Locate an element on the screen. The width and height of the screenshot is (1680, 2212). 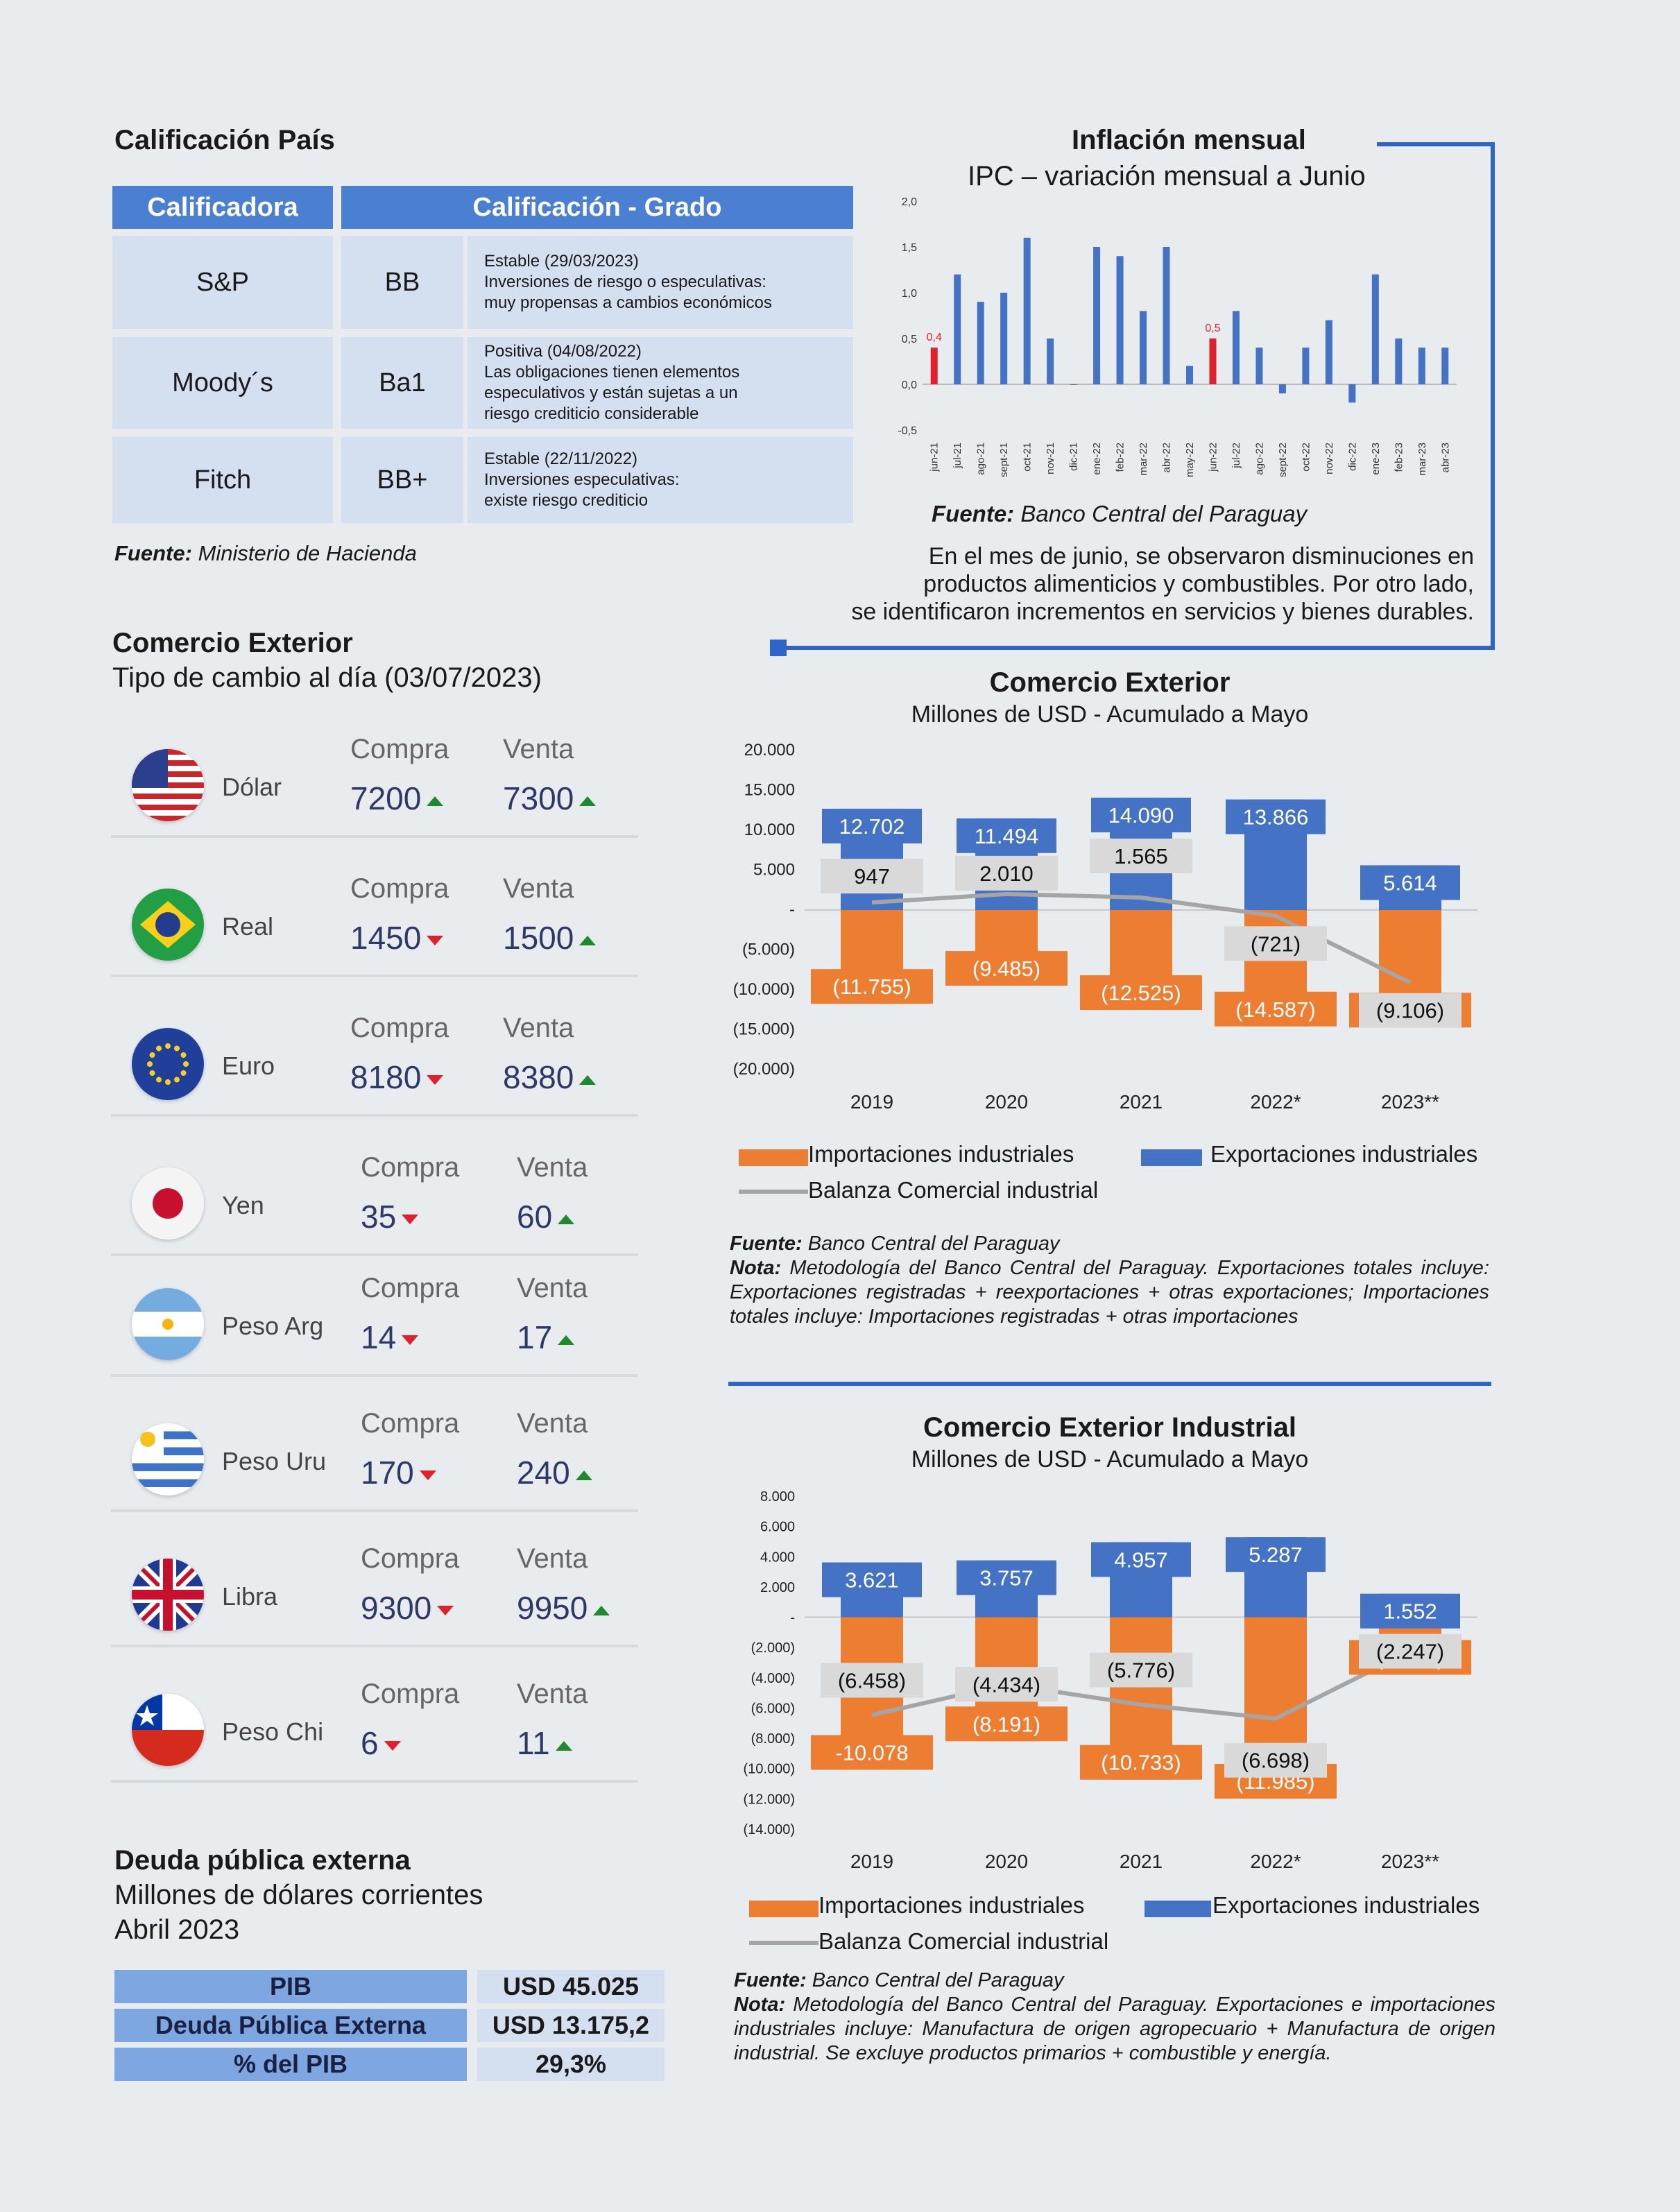
deuda-subtitle: Millones de dólares corrientes is located at coordinates (298, 1895).